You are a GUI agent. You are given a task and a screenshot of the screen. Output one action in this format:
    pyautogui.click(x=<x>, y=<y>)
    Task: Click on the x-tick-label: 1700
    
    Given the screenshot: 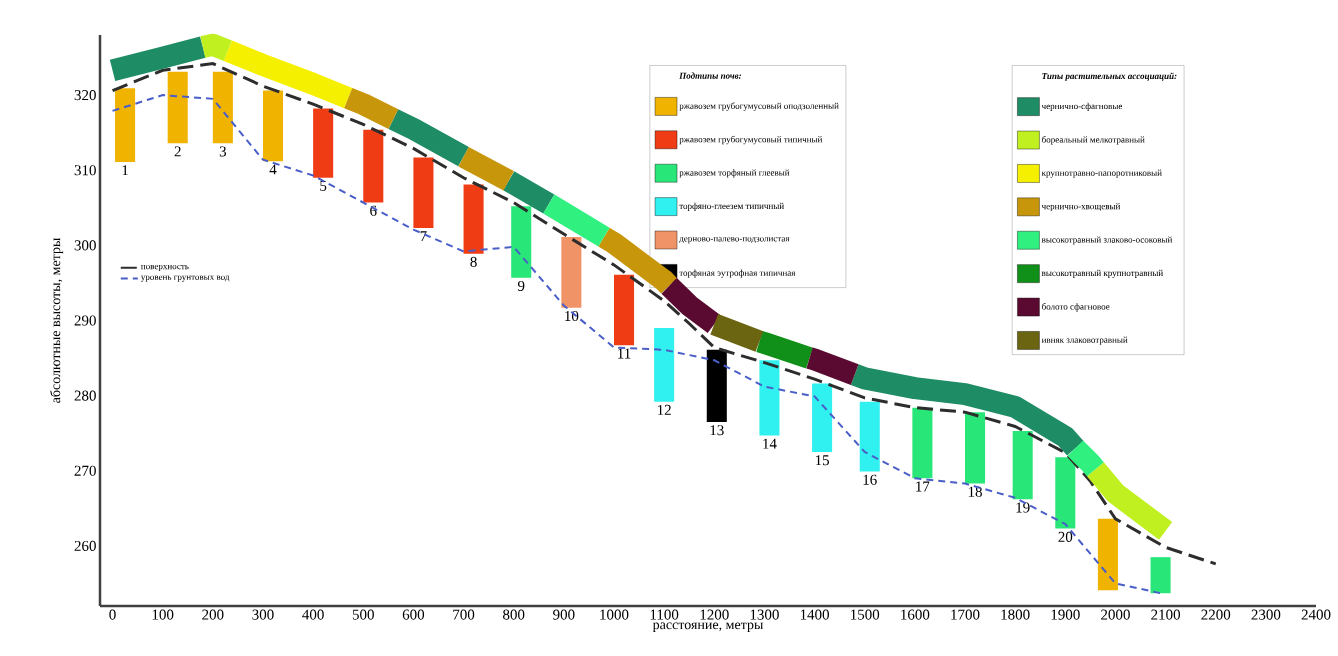 What is the action you would take?
    pyautogui.click(x=965, y=614)
    